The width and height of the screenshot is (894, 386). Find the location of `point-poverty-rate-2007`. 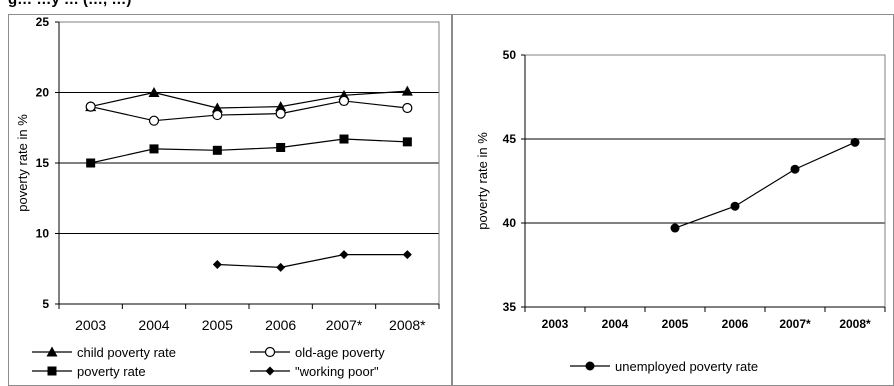

point-poverty-rate-2007 is located at coordinates (344, 139).